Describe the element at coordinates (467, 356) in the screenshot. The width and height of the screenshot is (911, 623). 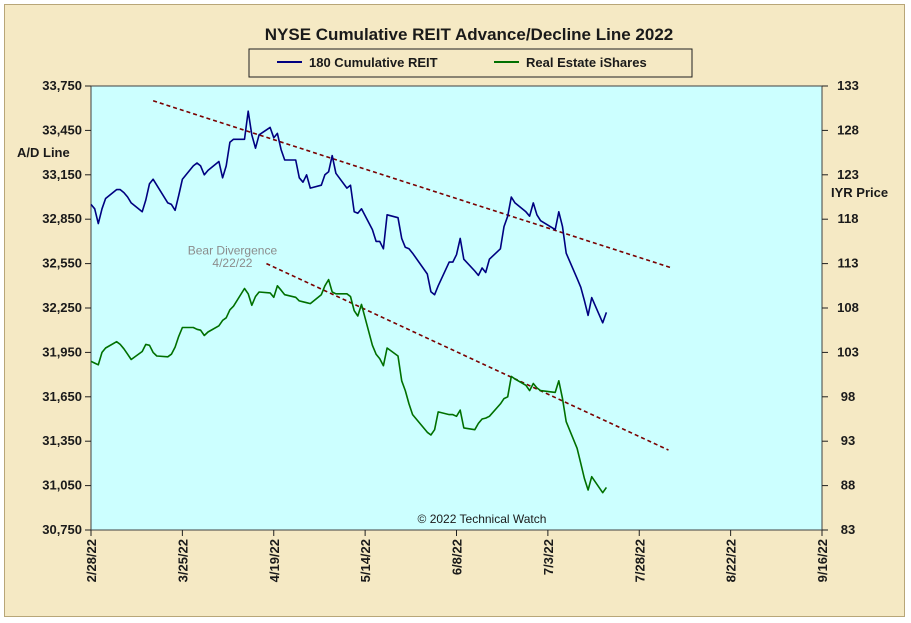
I see `trendline-iyr` at that location.